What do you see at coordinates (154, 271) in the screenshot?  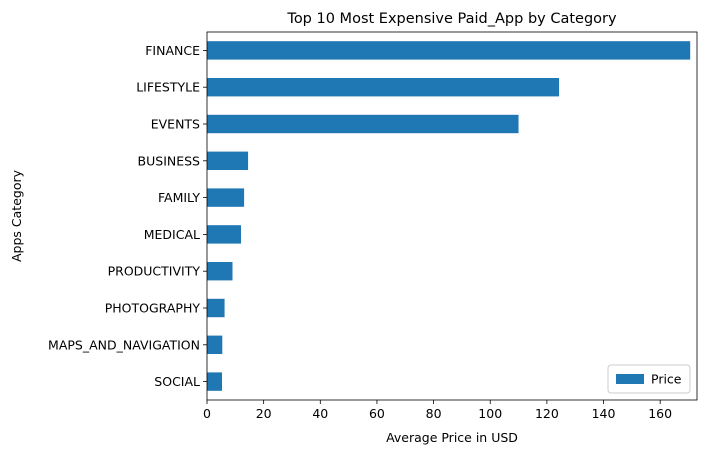 I see `y-tick-label: PRODUCTIVITY` at bounding box center [154, 271].